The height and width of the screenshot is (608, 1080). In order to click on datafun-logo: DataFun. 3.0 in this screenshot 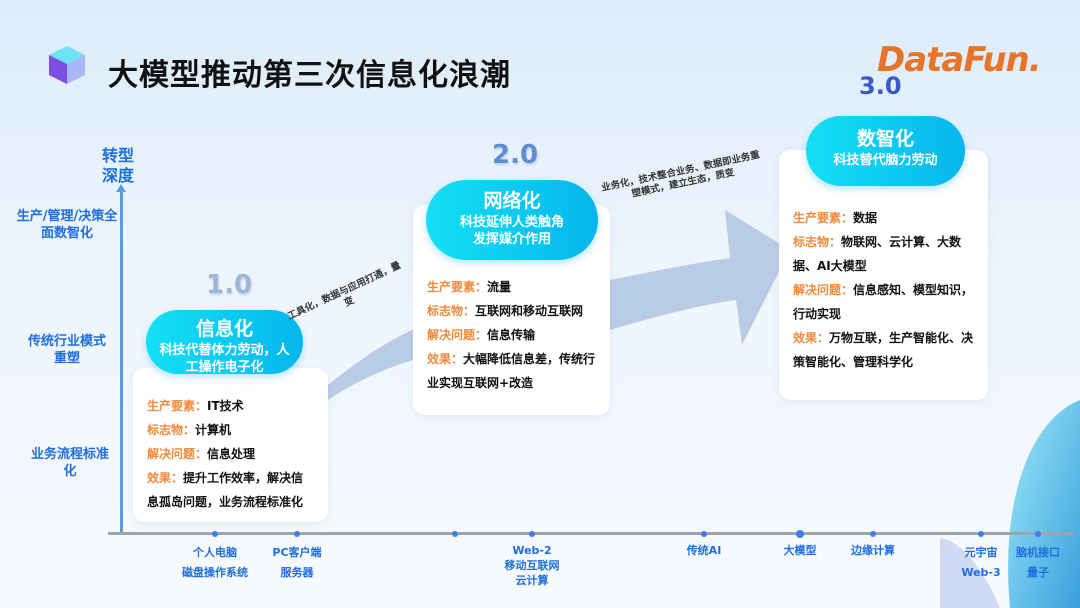, I will do `click(950, 70)`.